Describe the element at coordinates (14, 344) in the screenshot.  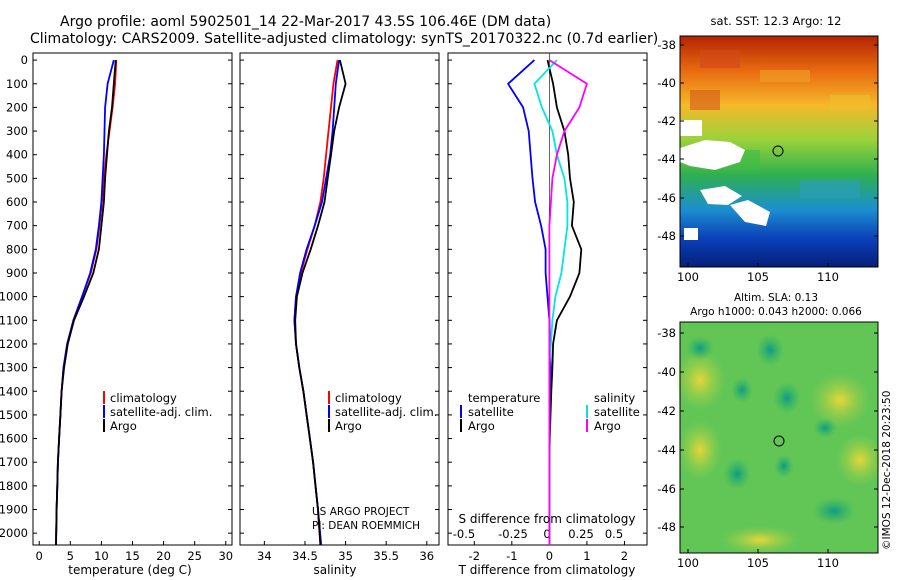
I see `depth-tick-label: 1200` at that location.